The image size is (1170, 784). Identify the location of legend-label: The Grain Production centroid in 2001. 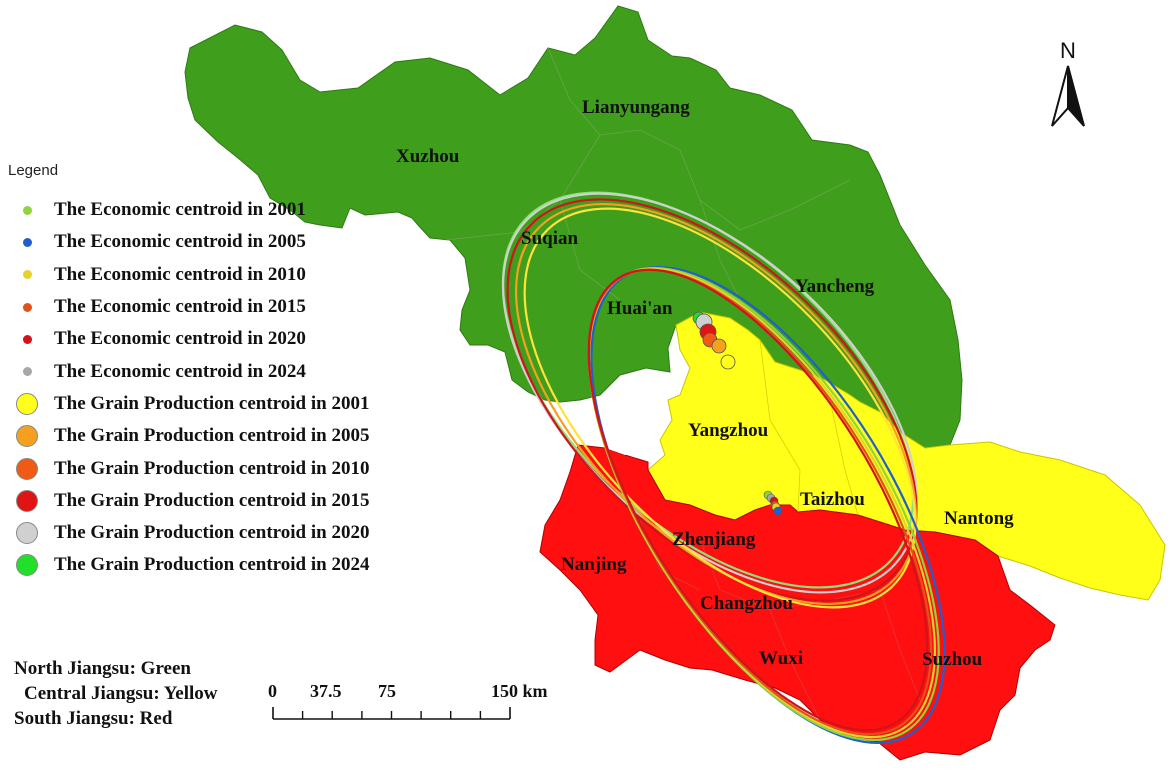
(212, 403).